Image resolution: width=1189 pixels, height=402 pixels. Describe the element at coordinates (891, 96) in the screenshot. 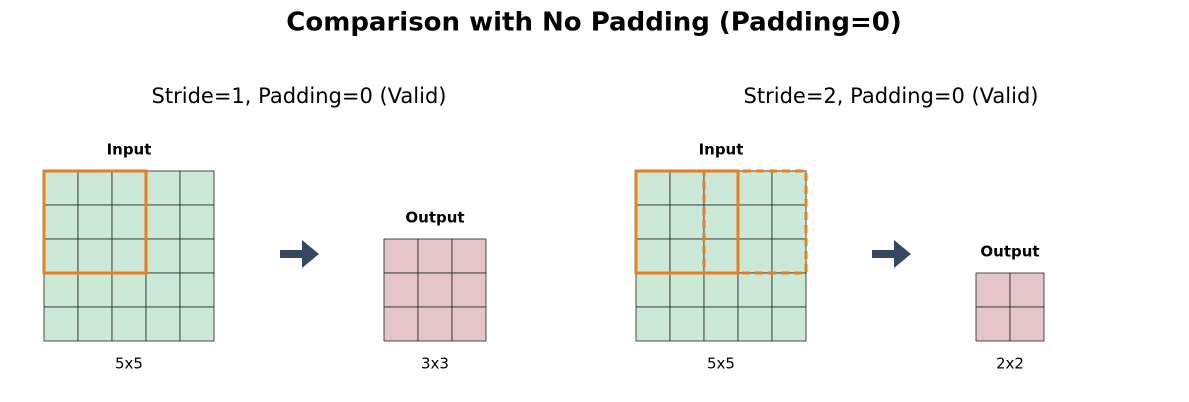

I see `subtitle: Stride=2, Padding=0 (Valid)` at that location.